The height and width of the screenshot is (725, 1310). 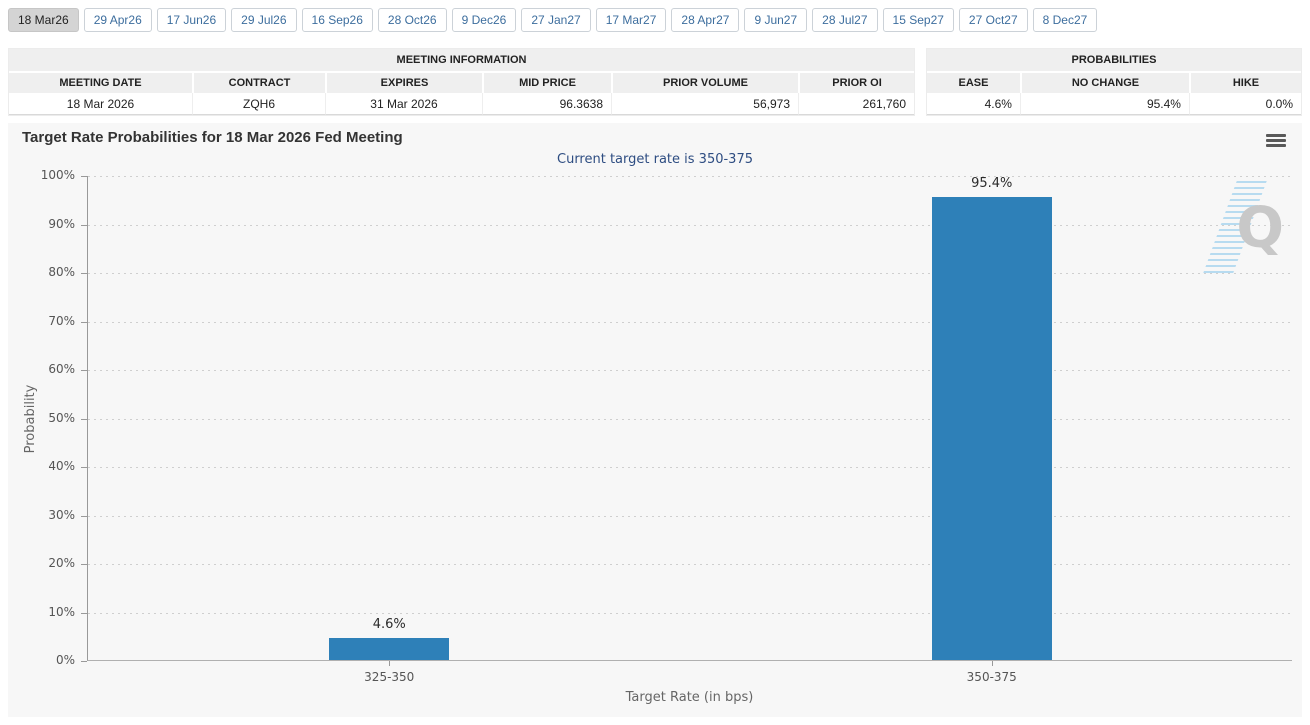 What do you see at coordinates (61, 563) in the screenshot?
I see `y-axis-tick-label: 20%` at bounding box center [61, 563].